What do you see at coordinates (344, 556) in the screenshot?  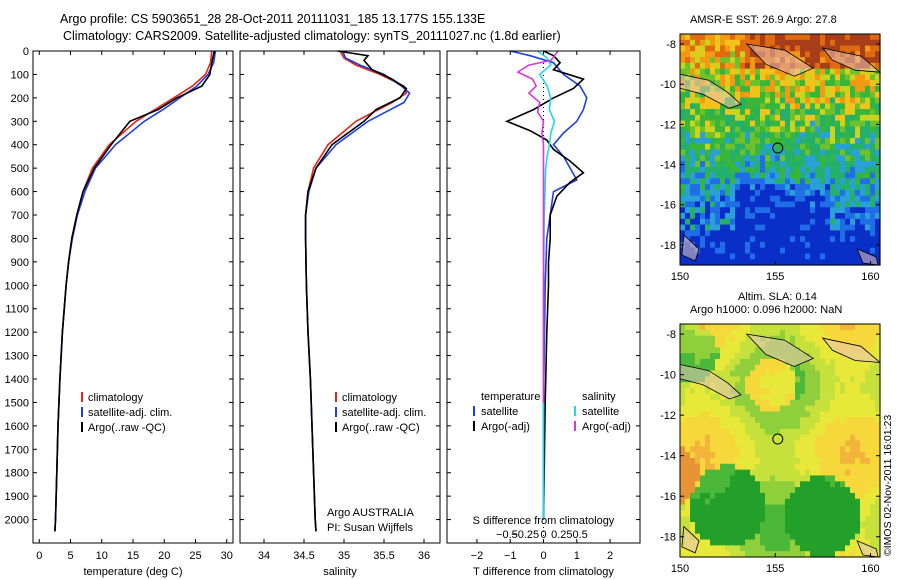 I see `salinity-xtick-label: 35` at bounding box center [344, 556].